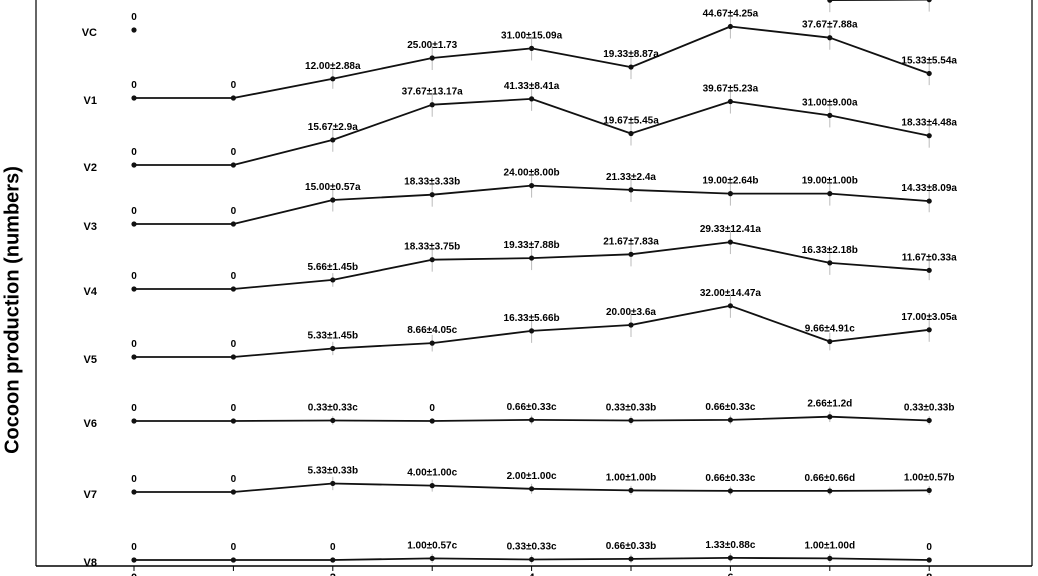 This screenshot has width=1038, height=576. Describe the element at coordinates (532, 86) in the screenshot. I see `data-label: 41.33±8.41a` at that location.